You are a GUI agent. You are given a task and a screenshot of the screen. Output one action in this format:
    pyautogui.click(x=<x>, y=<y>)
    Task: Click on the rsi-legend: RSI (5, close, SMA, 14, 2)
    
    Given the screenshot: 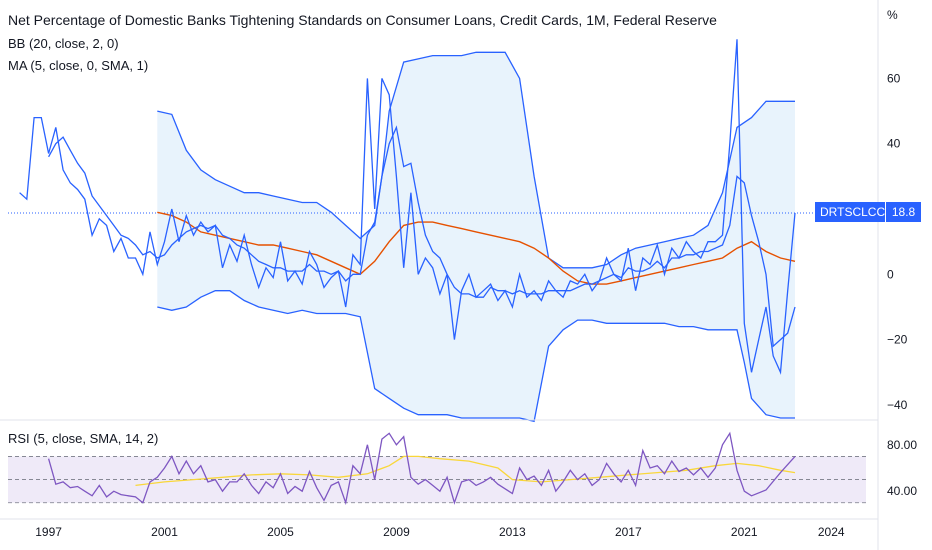 What is the action you would take?
    pyautogui.click(x=83, y=438)
    